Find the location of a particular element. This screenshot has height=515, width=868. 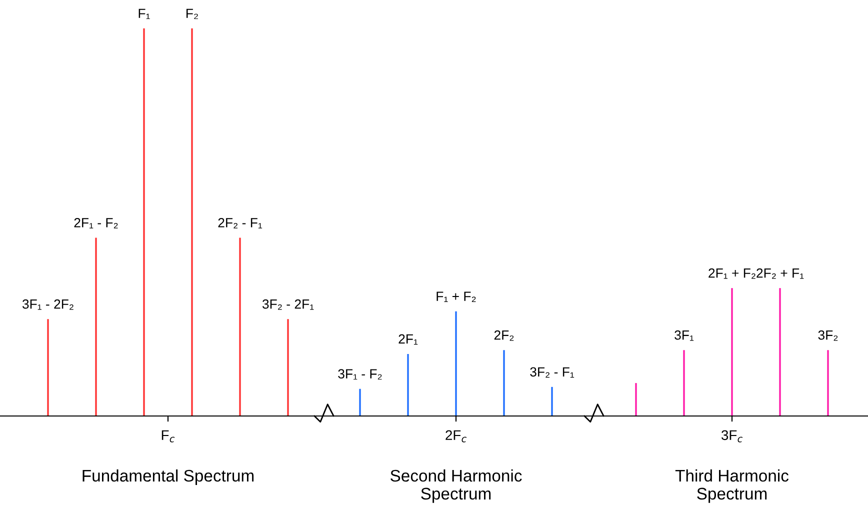

x-tick-label: 2F₁ - F₂ is located at coordinates (96, 223).